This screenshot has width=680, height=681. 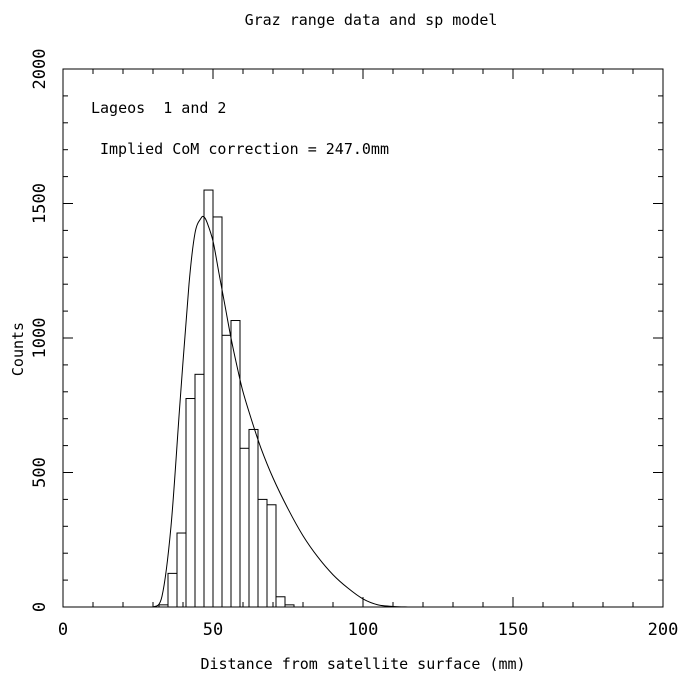 I want to click on histogram-bars, so click(x=226, y=398).